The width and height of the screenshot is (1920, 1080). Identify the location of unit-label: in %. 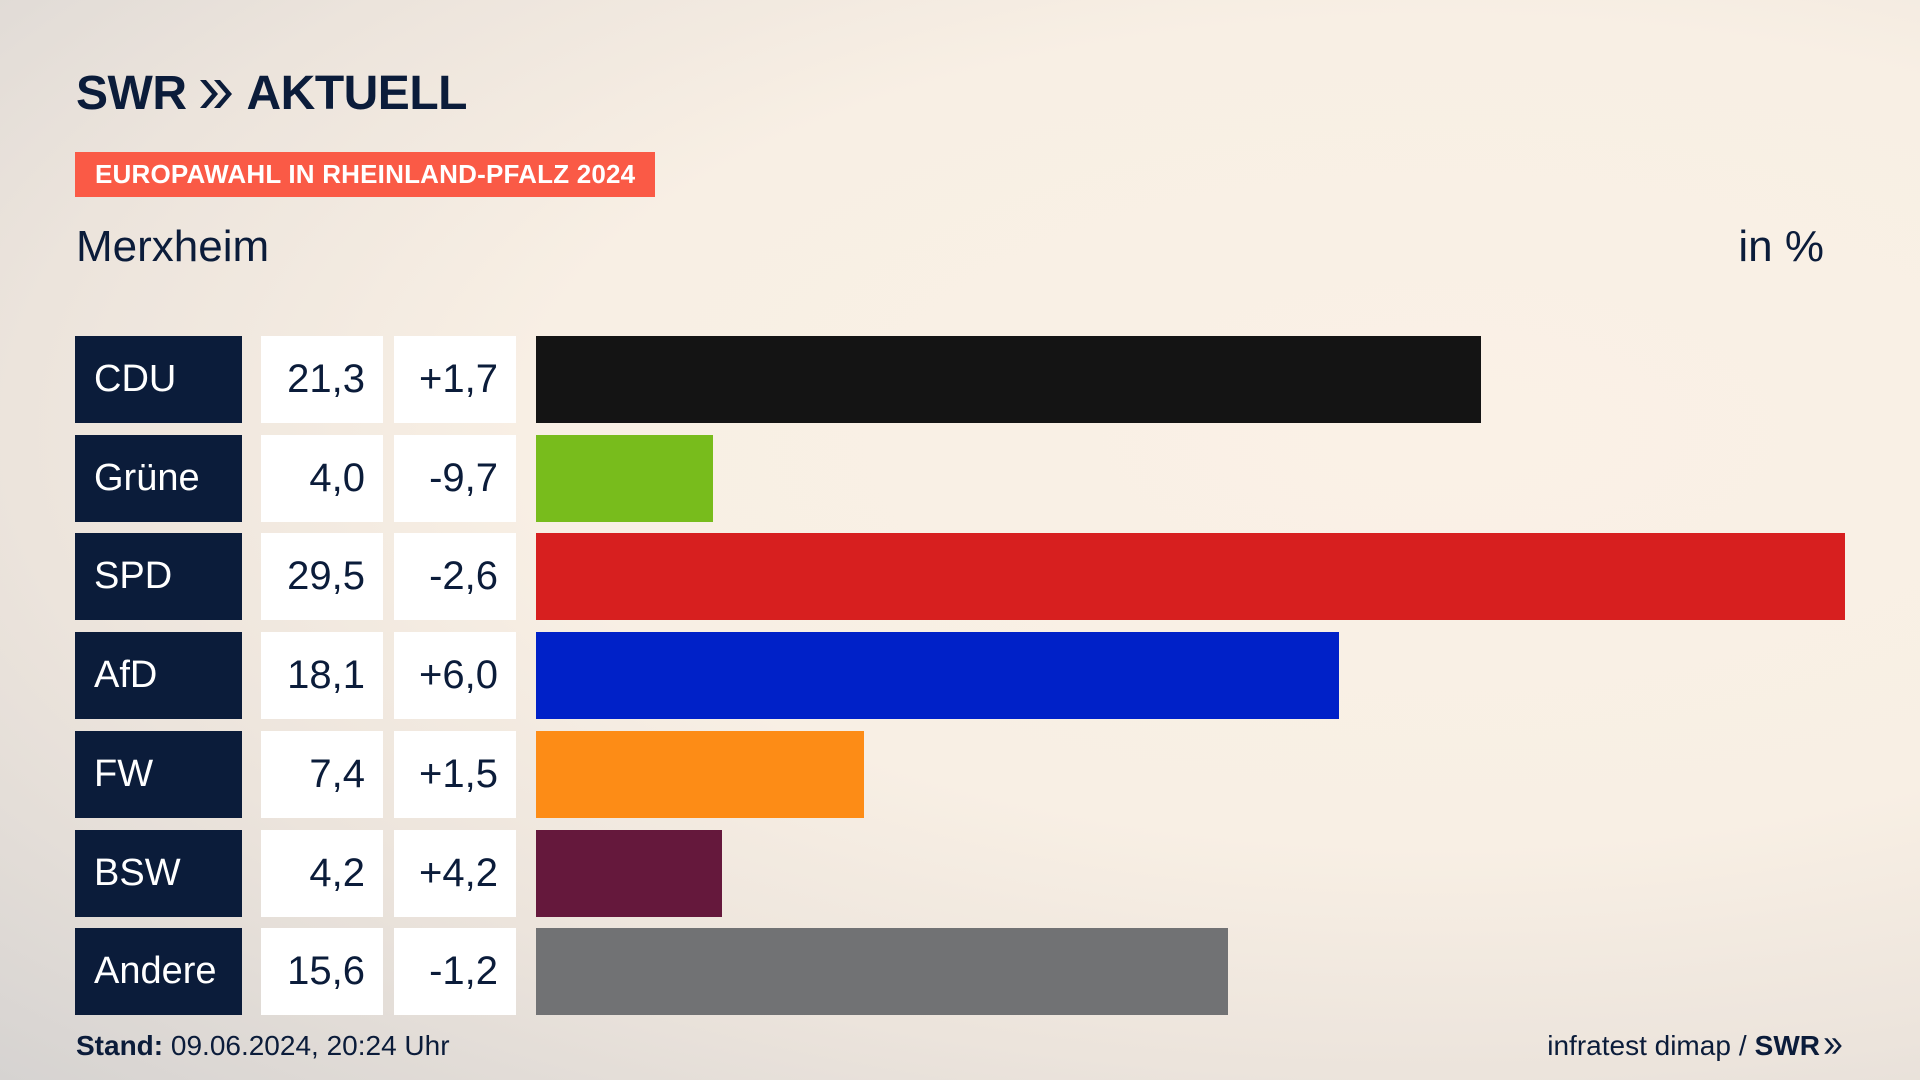
(1781, 246).